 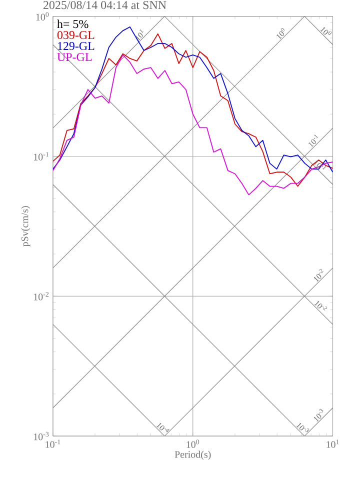 What do you see at coordinates (76, 35) in the screenshot?
I see `text: 039-GL` at bounding box center [76, 35].